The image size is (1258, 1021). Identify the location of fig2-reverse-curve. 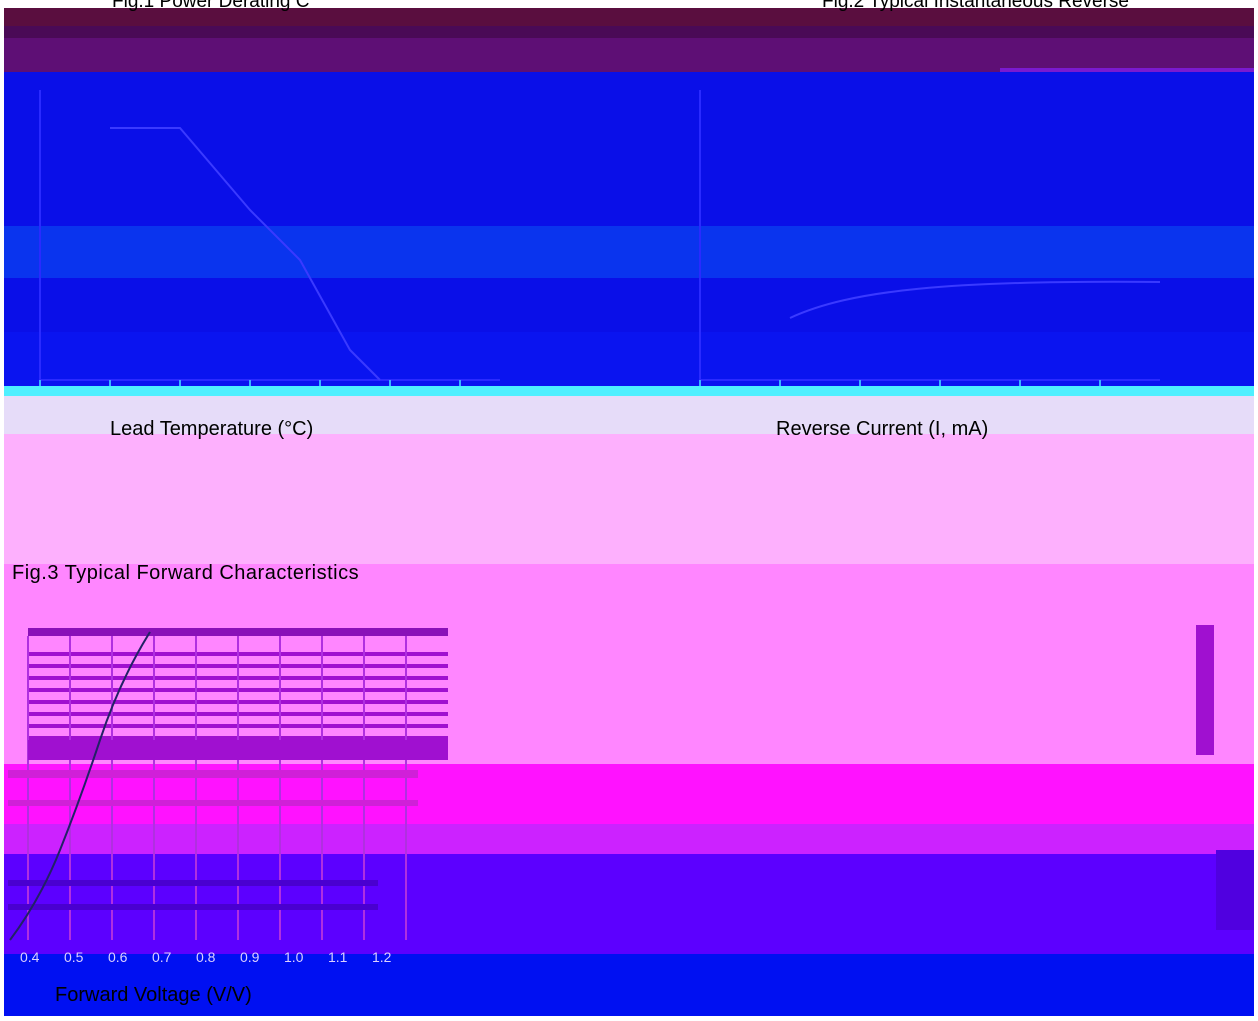
(975, 299).